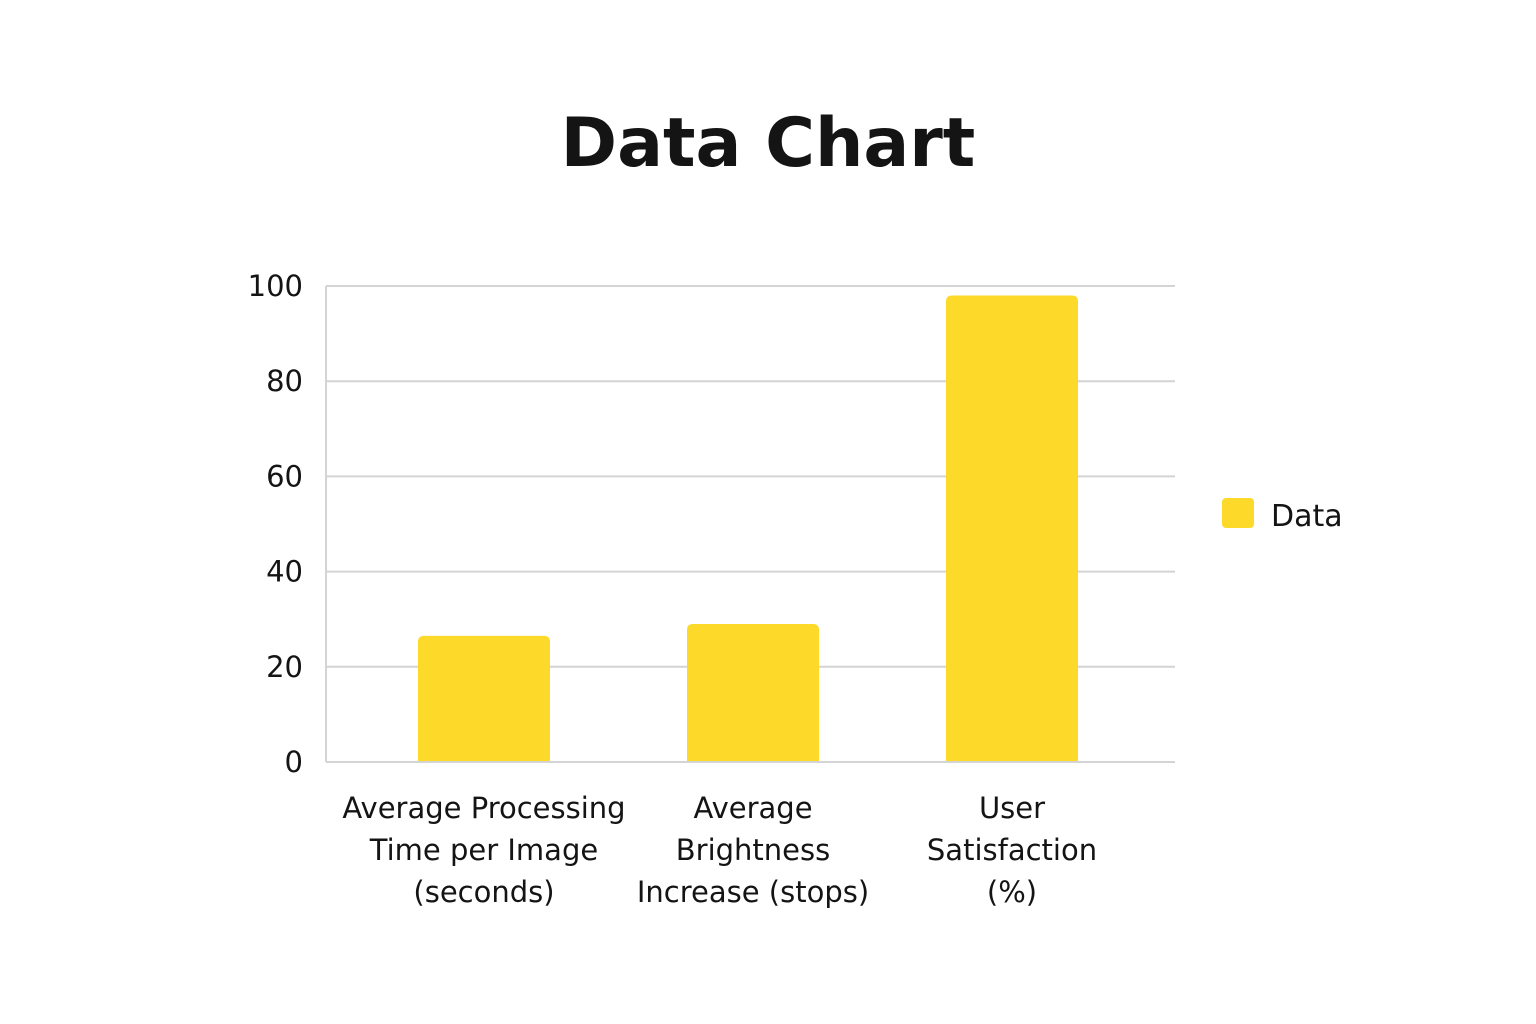 This screenshot has height=1024, width=1536. I want to click on legend-label: Data, so click(1307, 516).